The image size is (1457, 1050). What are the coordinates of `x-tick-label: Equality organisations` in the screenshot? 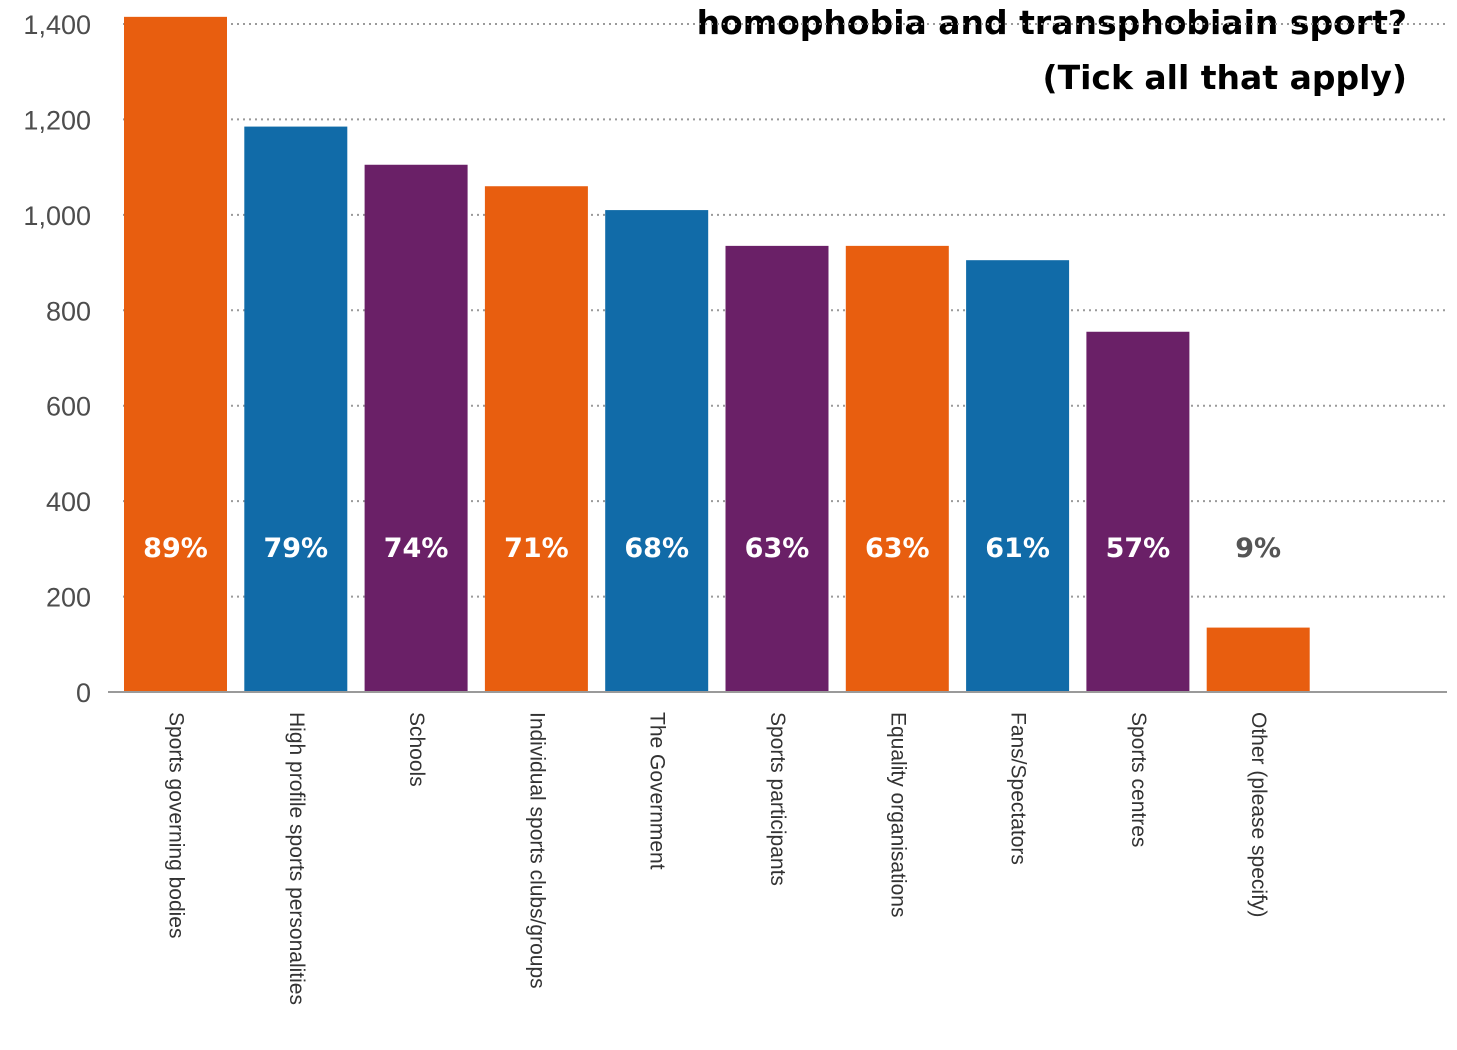 It's located at (897, 814).